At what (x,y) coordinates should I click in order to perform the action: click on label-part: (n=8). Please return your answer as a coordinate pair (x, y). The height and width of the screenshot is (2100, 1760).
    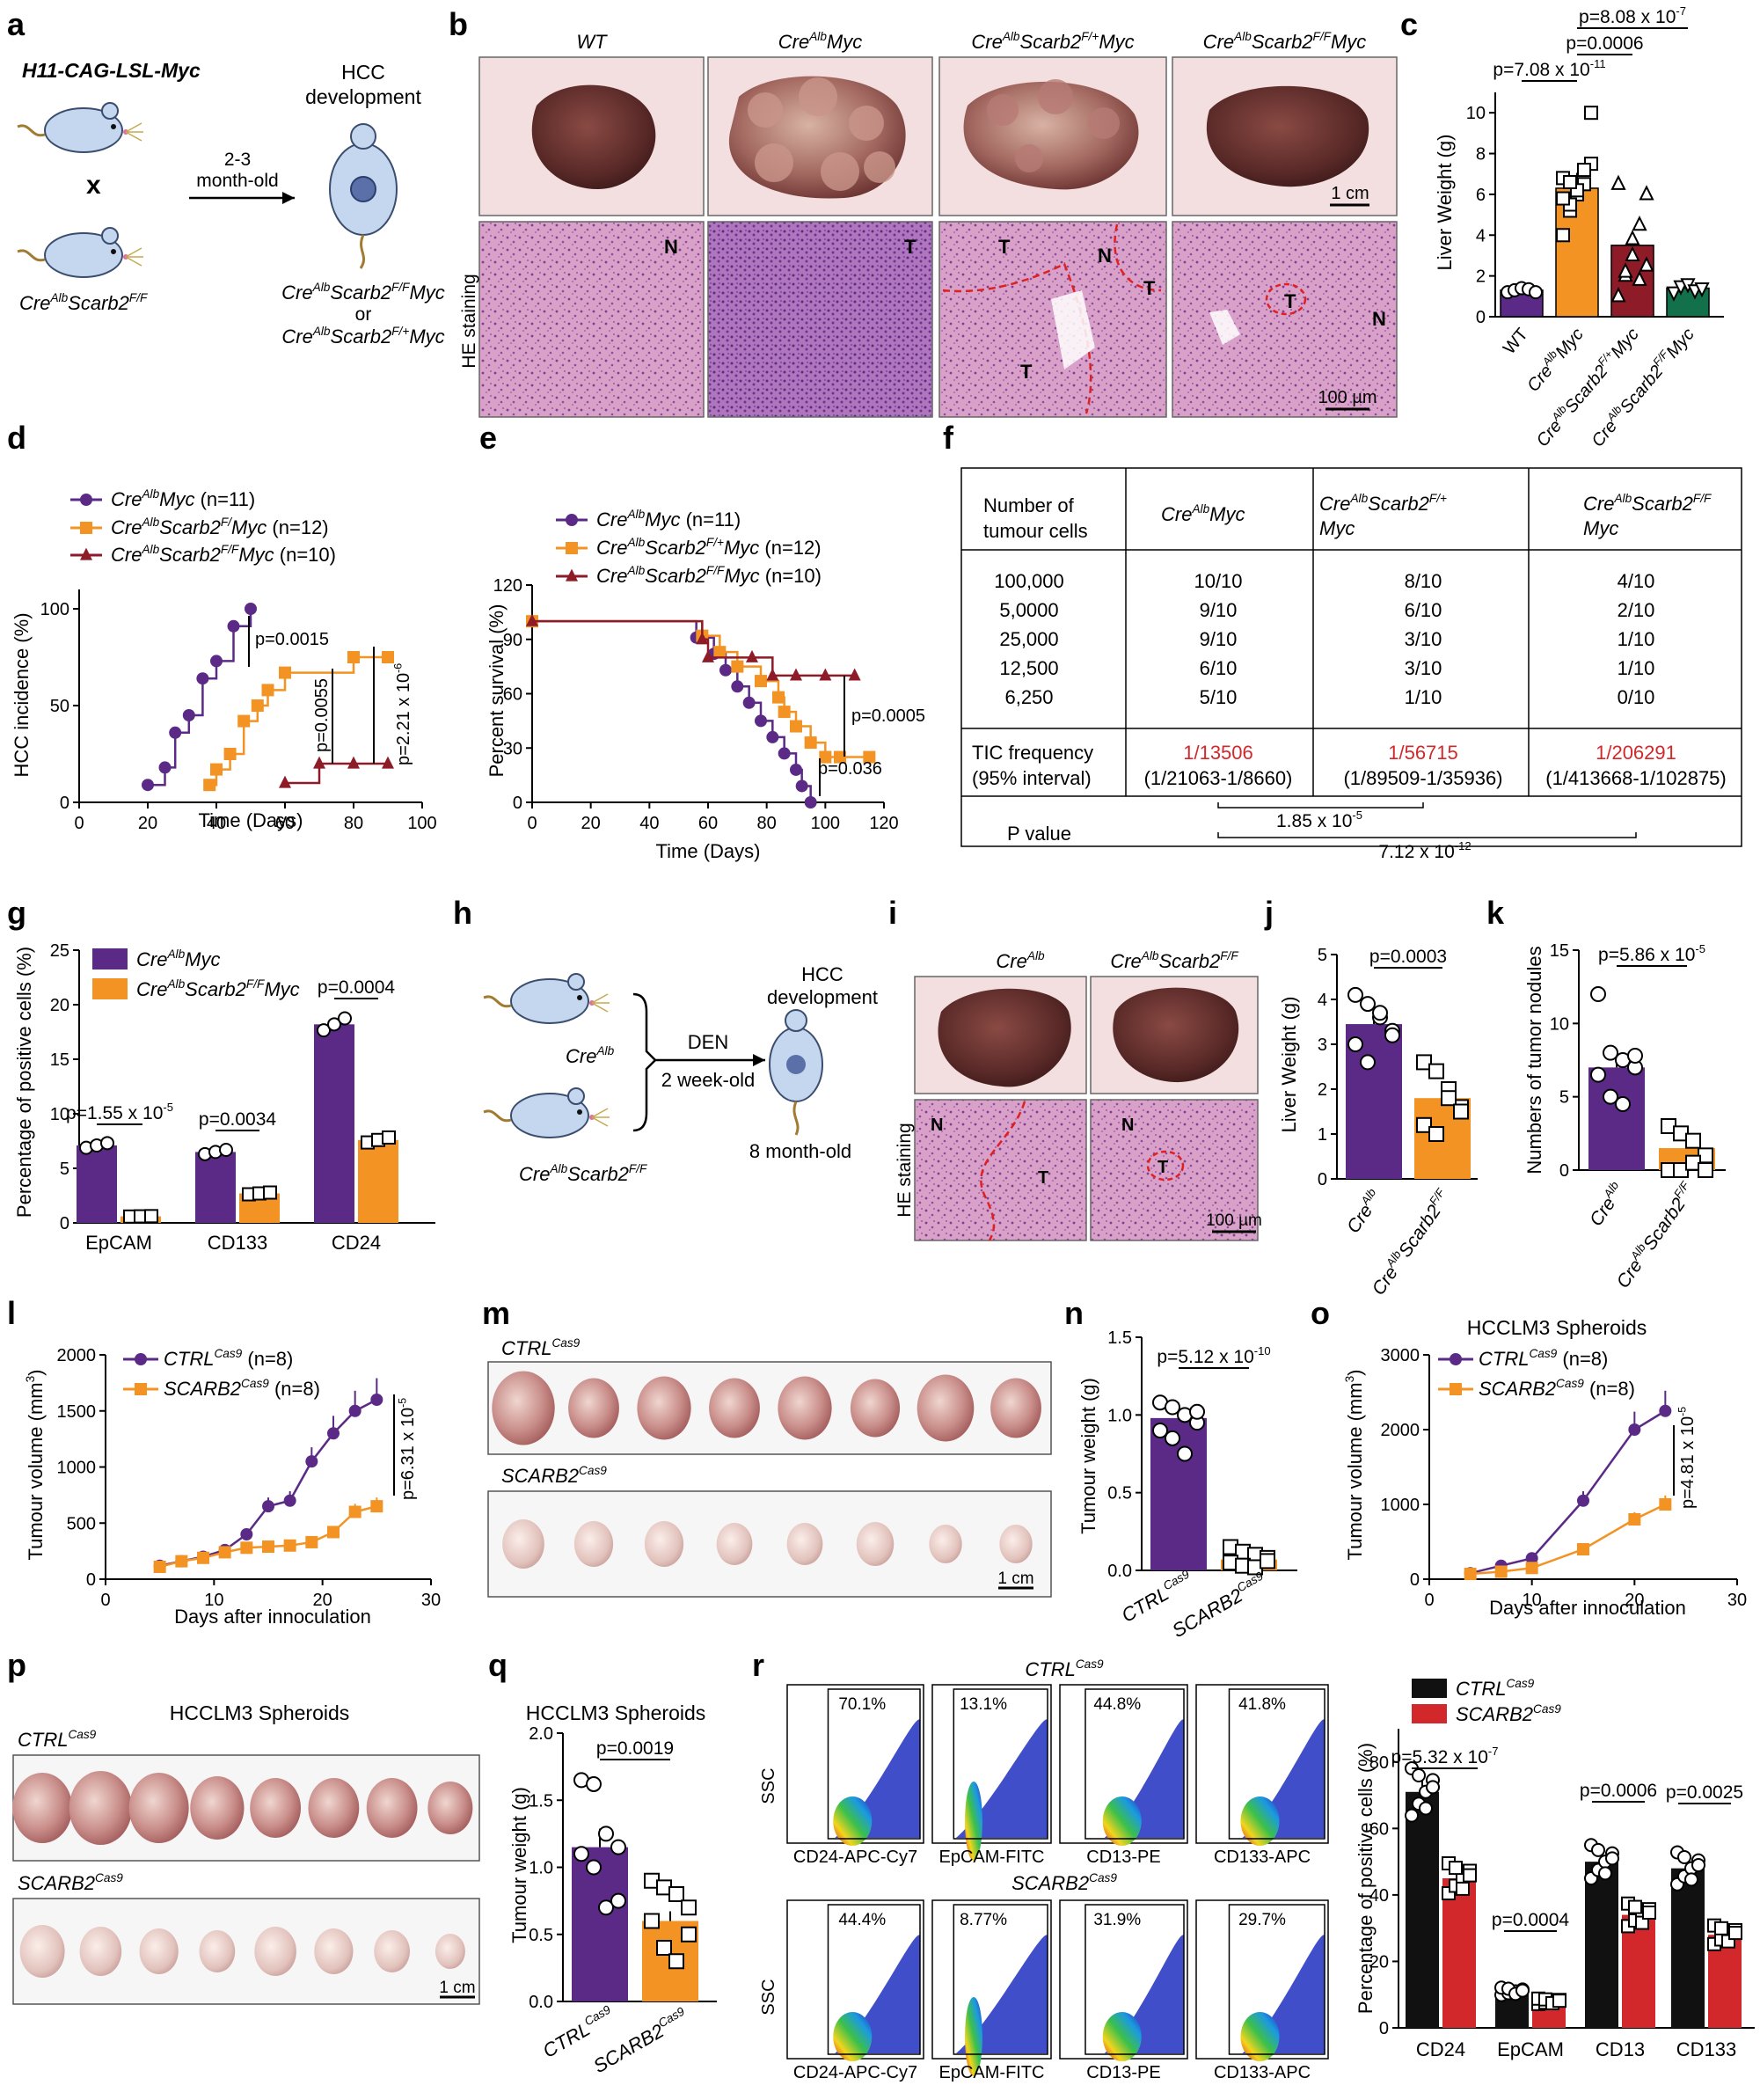
    Looking at the image, I should click on (1582, 1359).